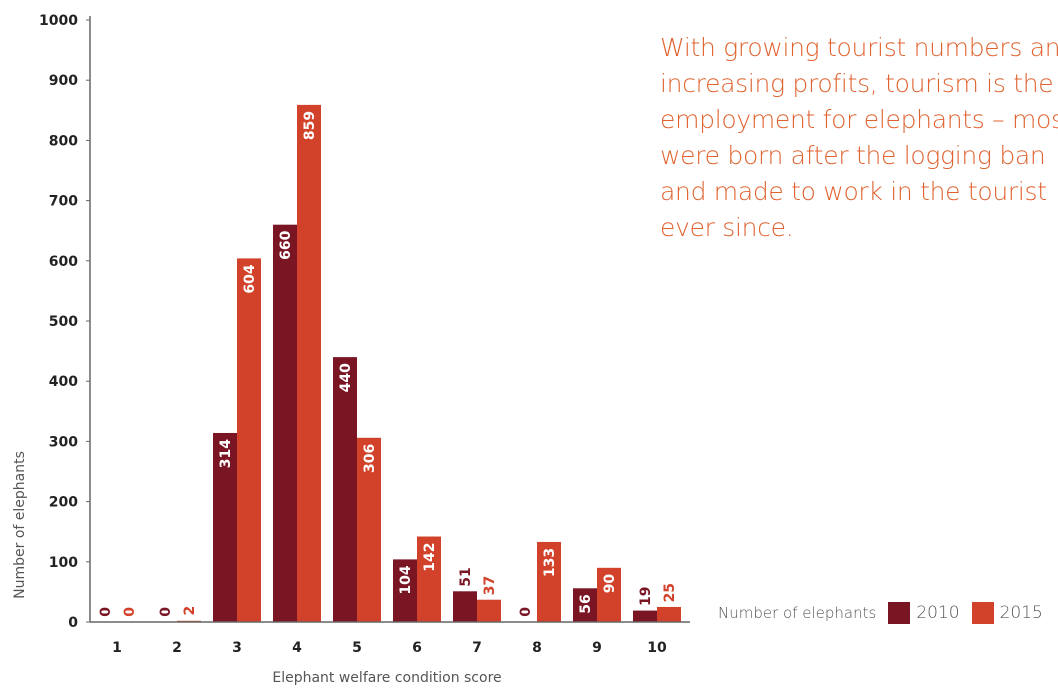 The width and height of the screenshot is (1058, 688). What do you see at coordinates (166, 612) in the screenshot?
I see `data-label-2010-2: 0` at bounding box center [166, 612].